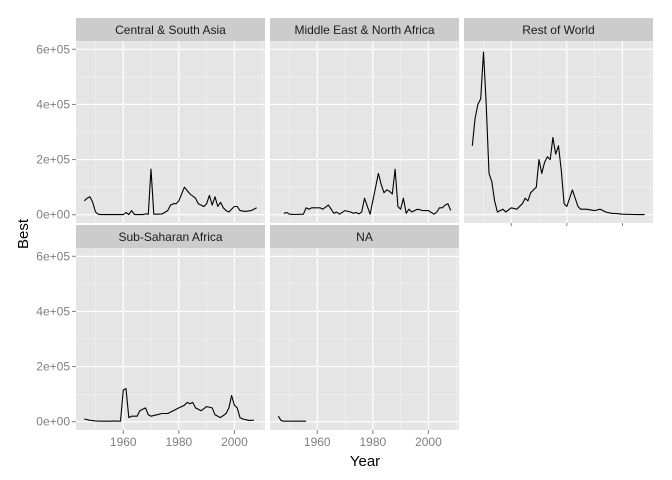  I want to click on strip-na, so click(364, 236).